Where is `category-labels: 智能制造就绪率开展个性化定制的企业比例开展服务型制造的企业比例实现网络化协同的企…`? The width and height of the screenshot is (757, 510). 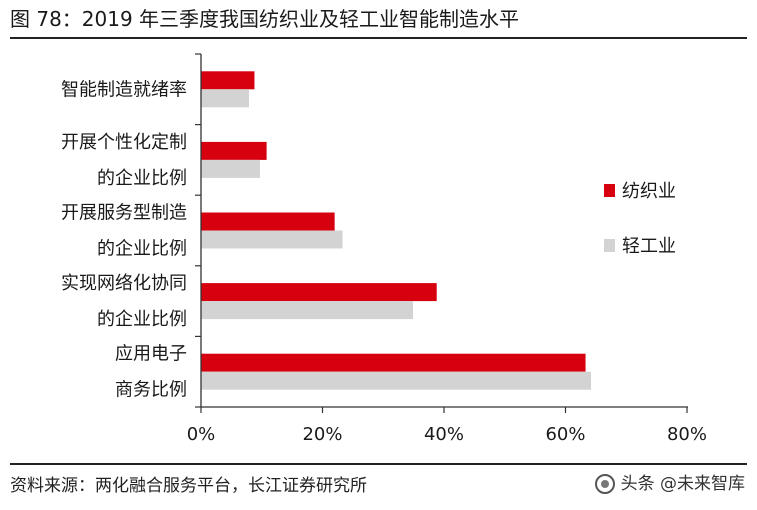
category-labels: 智能制造就绪率开展个性化定制的企业比例开展服务型制造的企业比例实现网络化协同的企… is located at coordinates (124, 239).